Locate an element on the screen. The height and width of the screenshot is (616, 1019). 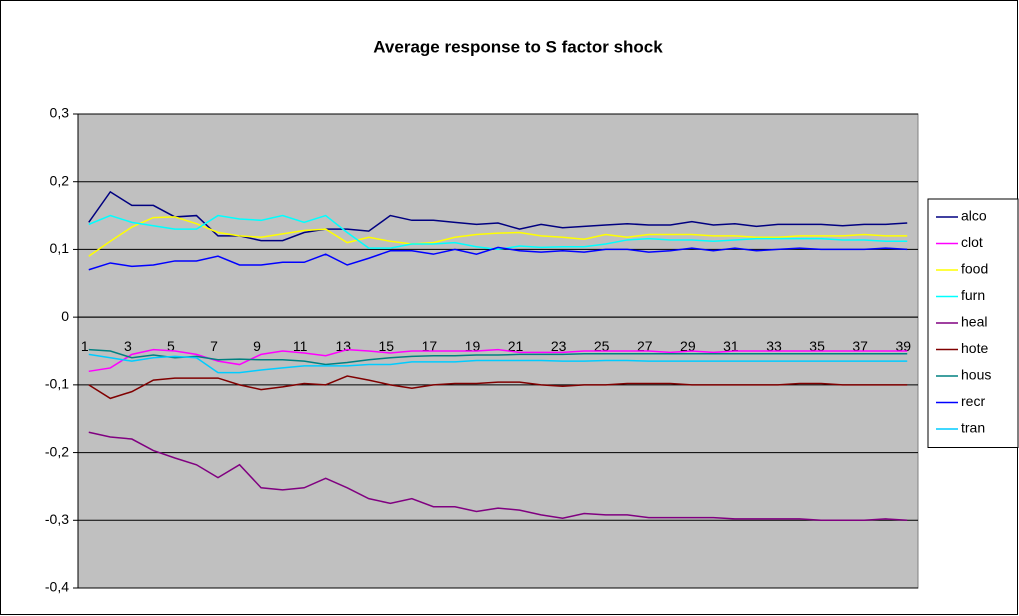
legend-label: hote is located at coordinates (974, 348).